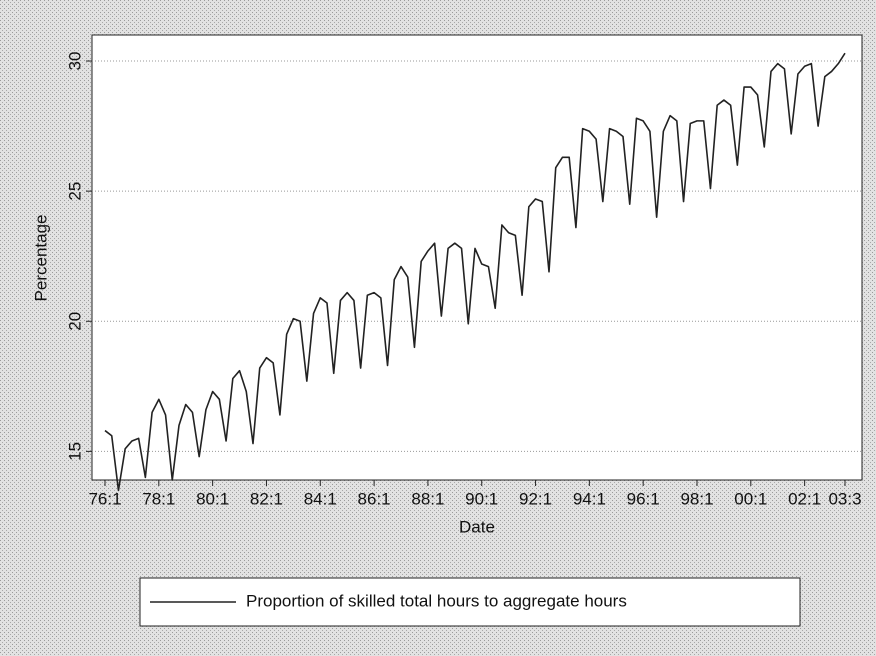 This screenshot has height=656, width=876. What do you see at coordinates (212, 498) in the screenshot?
I see `x-tick-label: 80:1` at bounding box center [212, 498].